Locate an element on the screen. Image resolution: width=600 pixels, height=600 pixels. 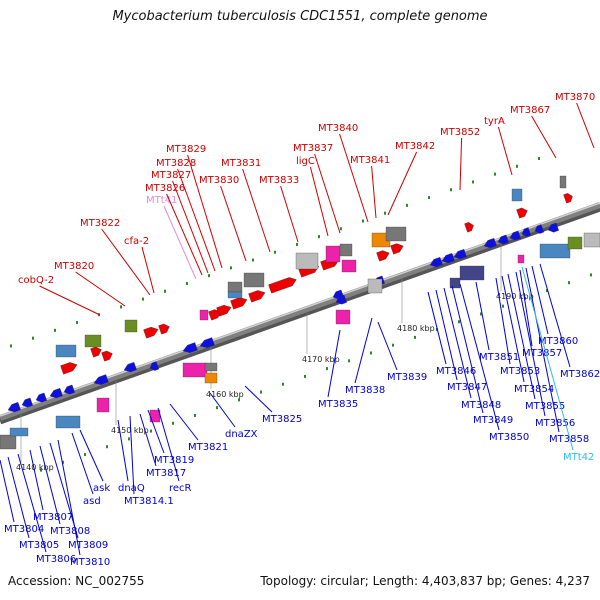
gene-label: MT3821 is located at coordinates (208, 447).